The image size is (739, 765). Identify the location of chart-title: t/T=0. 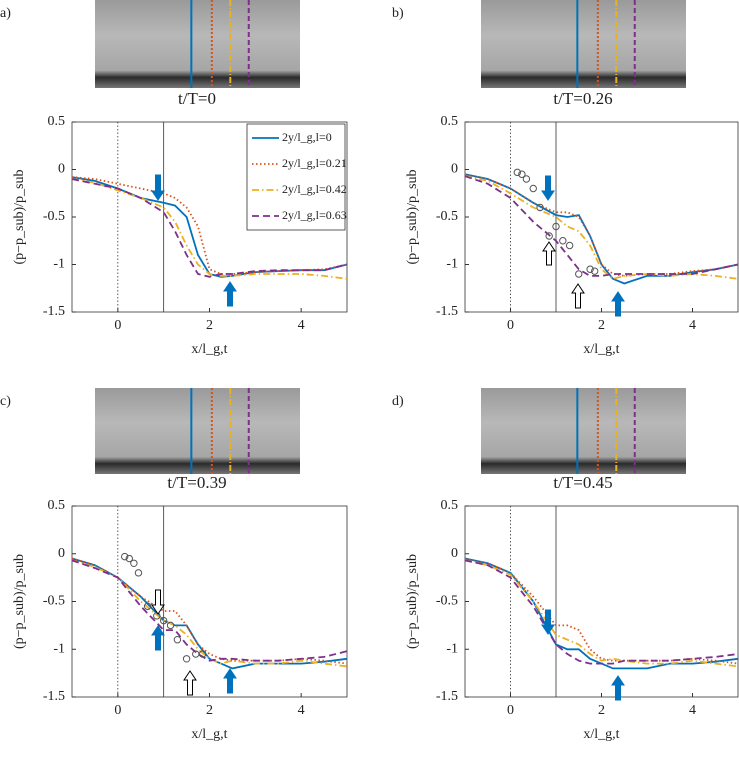
(197, 98).